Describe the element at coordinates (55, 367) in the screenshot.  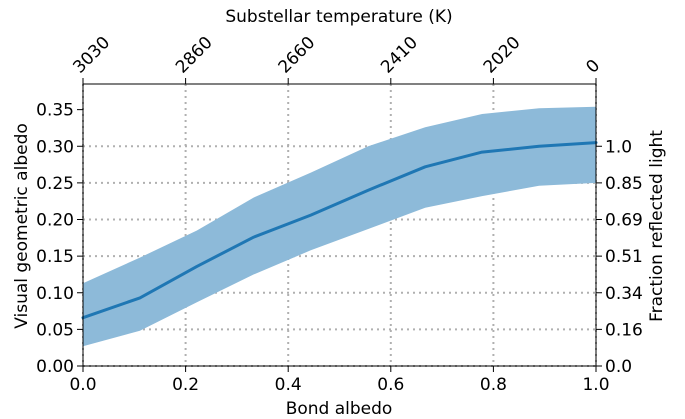
I see `y-tick-label: 0.00` at that location.